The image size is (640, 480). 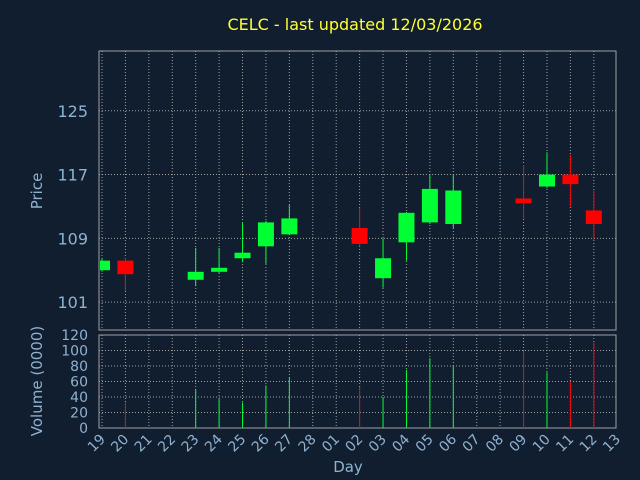 I want to click on price-y-tick-labels: 101 109 117 125, so click(x=72, y=207).